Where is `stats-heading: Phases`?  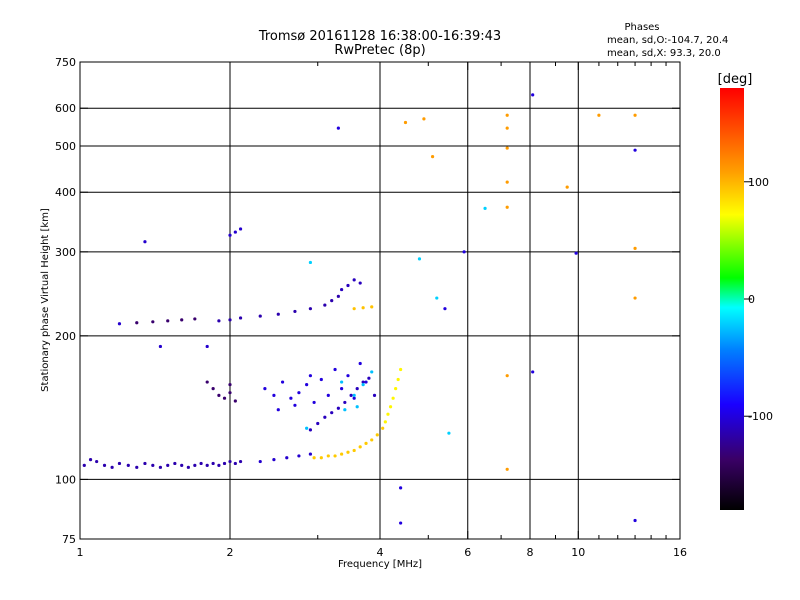
stats-heading: Phases is located at coordinates (641, 27).